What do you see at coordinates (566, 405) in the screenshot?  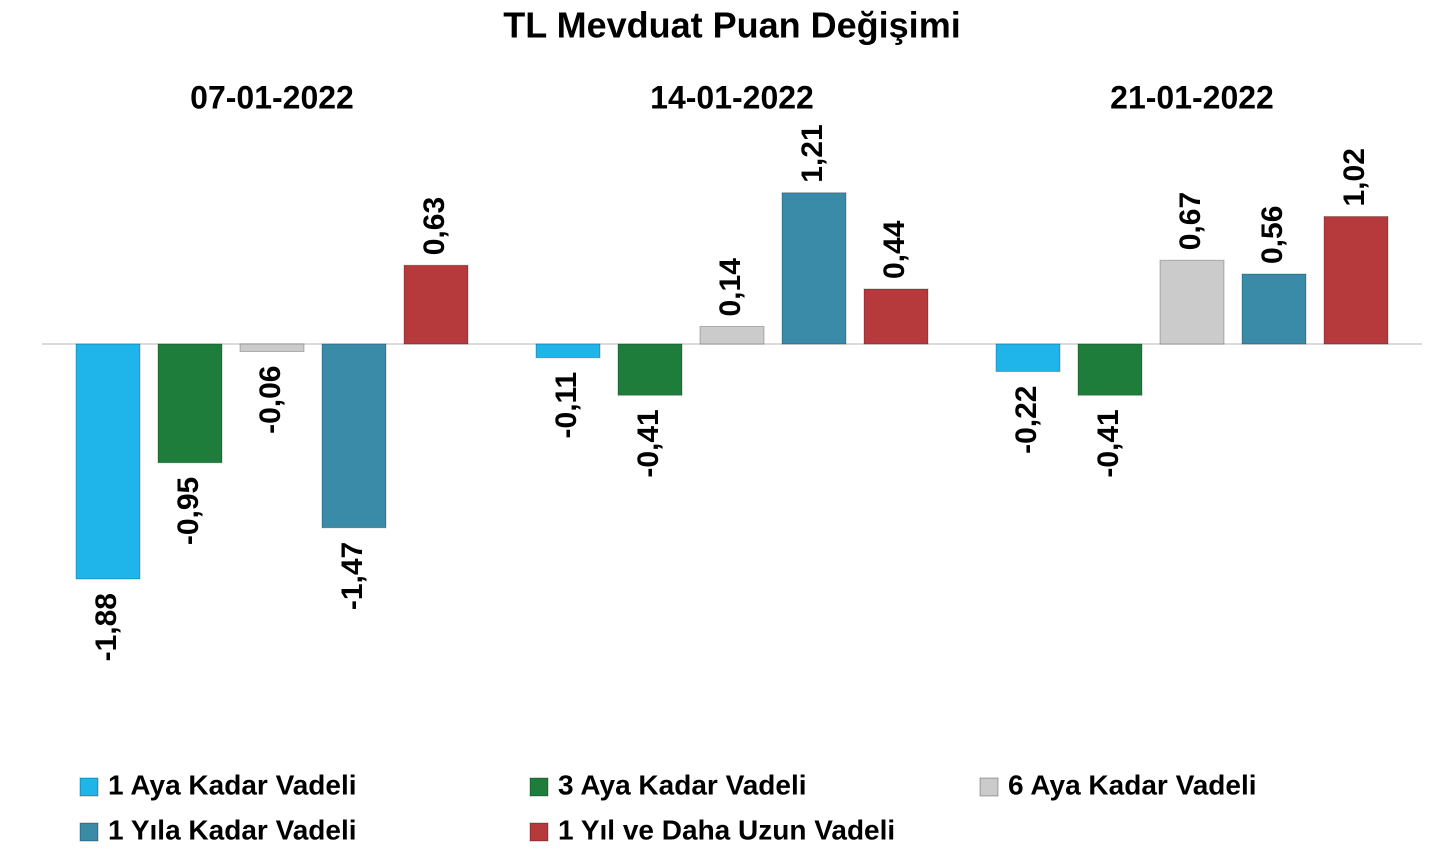 I see `value-label: -0,11` at bounding box center [566, 405].